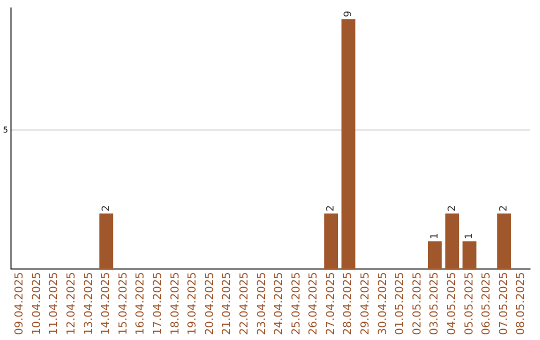  What do you see at coordinates (209, 304) in the screenshot?
I see `x-tick-label: 20.04.2025` at bounding box center [209, 304].